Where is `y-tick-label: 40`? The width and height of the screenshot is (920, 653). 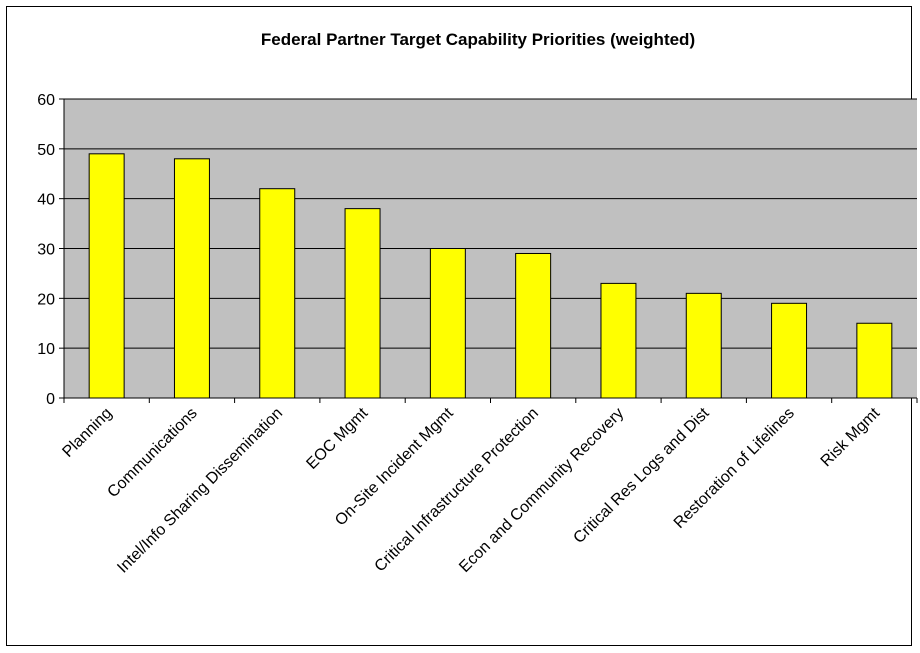 y-tick-label: 40 is located at coordinates (46, 200).